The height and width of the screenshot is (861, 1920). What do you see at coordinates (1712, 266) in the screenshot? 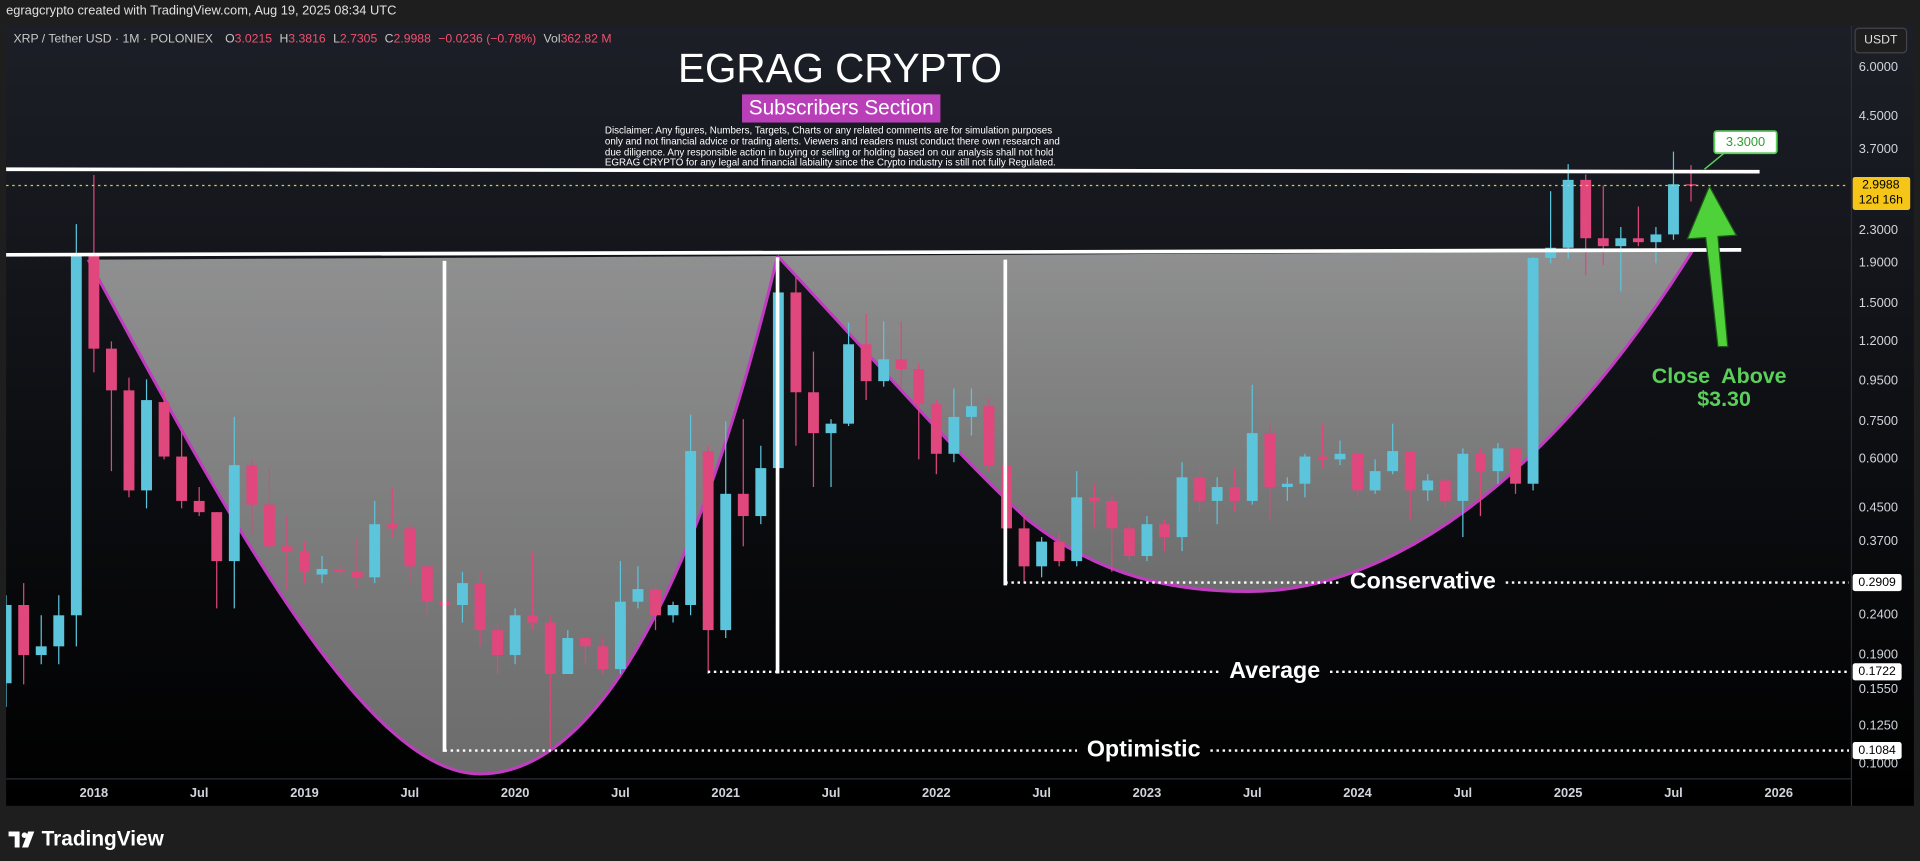
I see `arrow` at bounding box center [1712, 266].